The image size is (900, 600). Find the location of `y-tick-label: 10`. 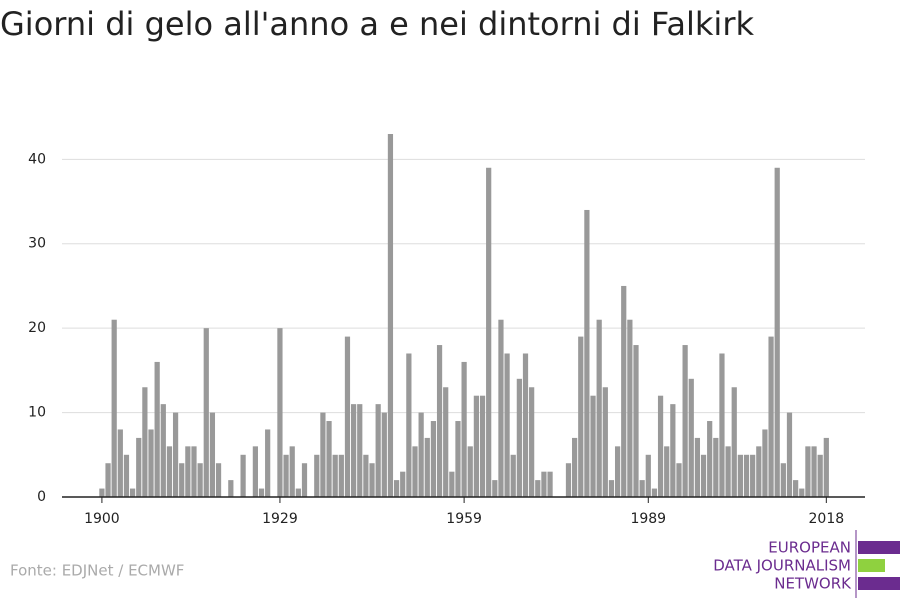

y-tick-label: 10 is located at coordinates (37, 413).